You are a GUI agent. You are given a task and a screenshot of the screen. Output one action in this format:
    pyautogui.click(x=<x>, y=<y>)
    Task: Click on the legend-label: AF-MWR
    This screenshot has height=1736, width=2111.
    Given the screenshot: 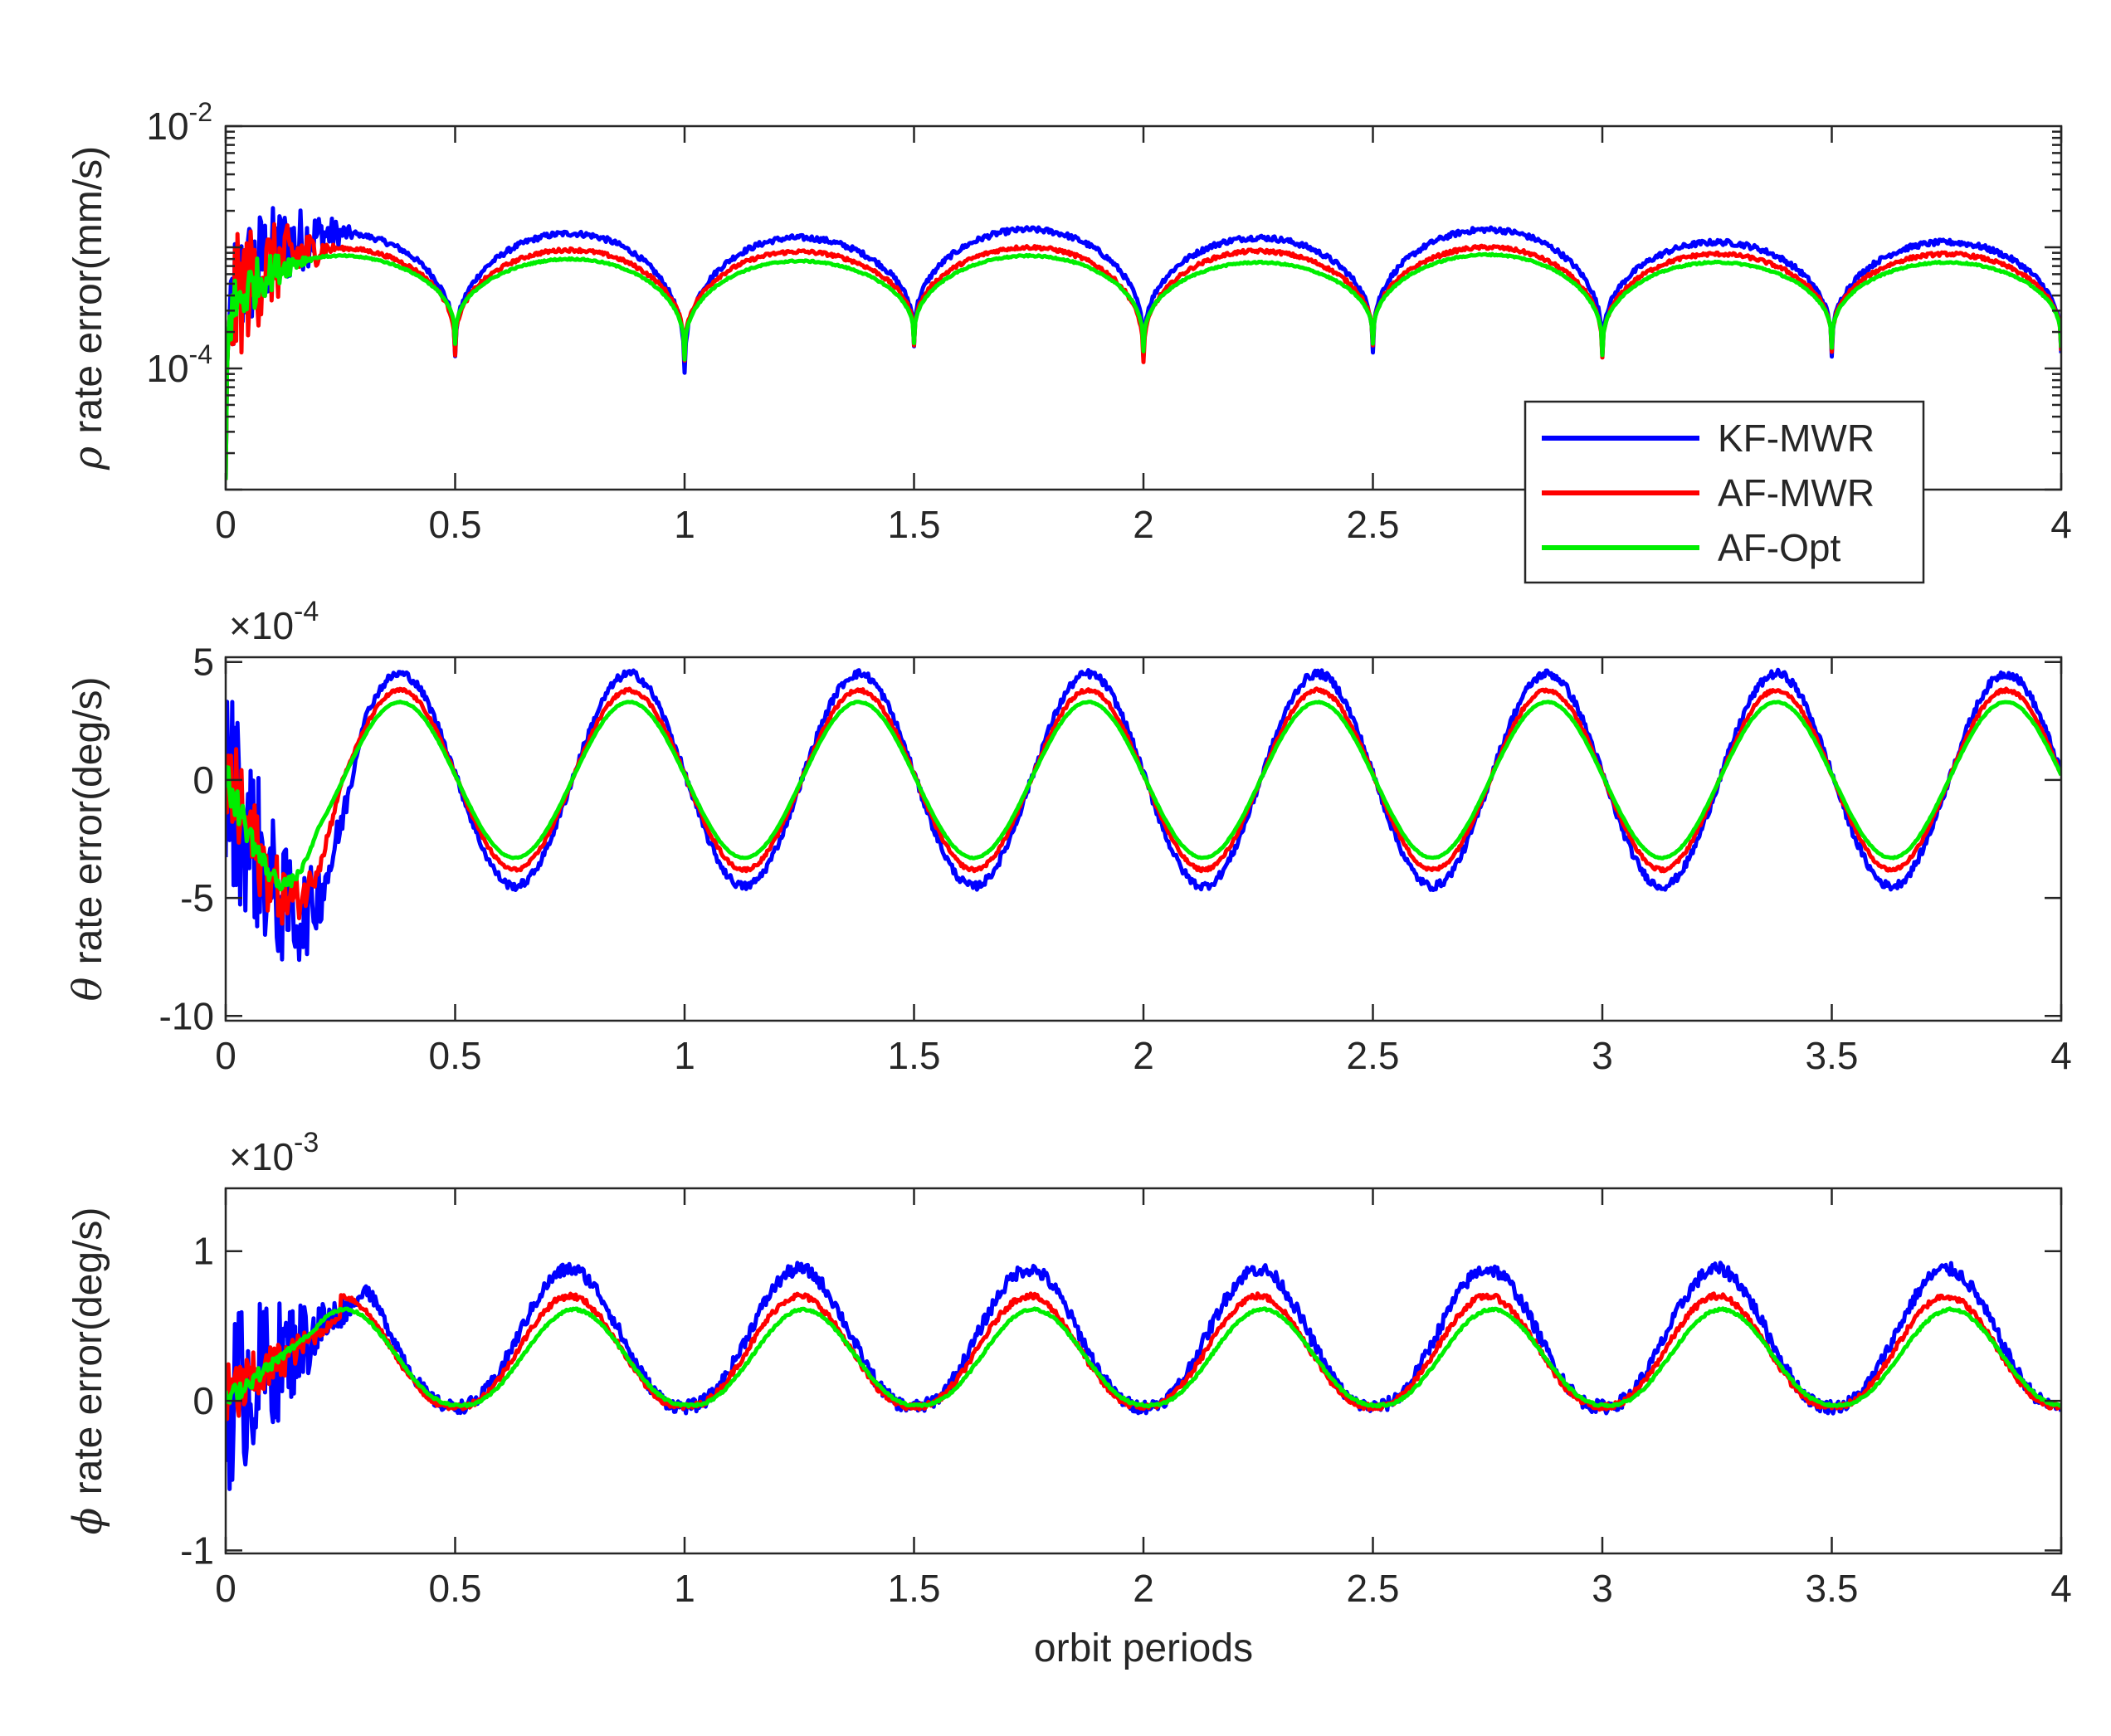 What is the action you would take?
    pyautogui.click(x=1797, y=492)
    